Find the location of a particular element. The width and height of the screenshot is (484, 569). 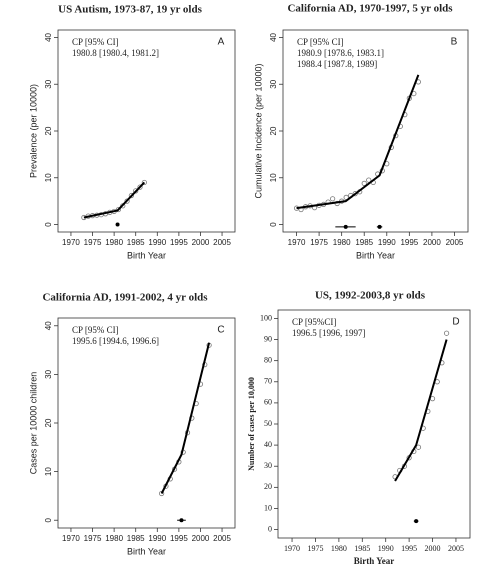

annotation: CP [95%CI] is located at coordinates (314, 322).